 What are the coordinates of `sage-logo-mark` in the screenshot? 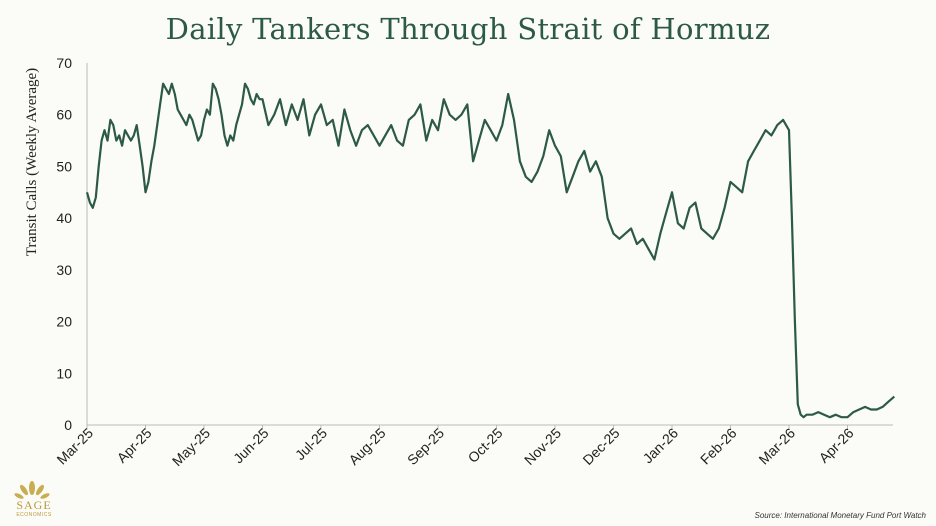 It's located at (32, 490).